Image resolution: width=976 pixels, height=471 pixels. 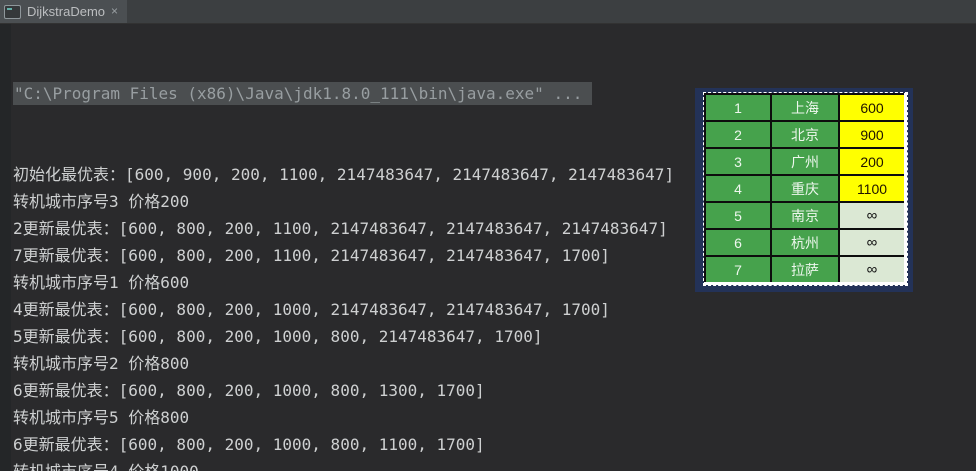 What do you see at coordinates (738, 107) in the screenshot?
I see `cell-index: 1` at bounding box center [738, 107].